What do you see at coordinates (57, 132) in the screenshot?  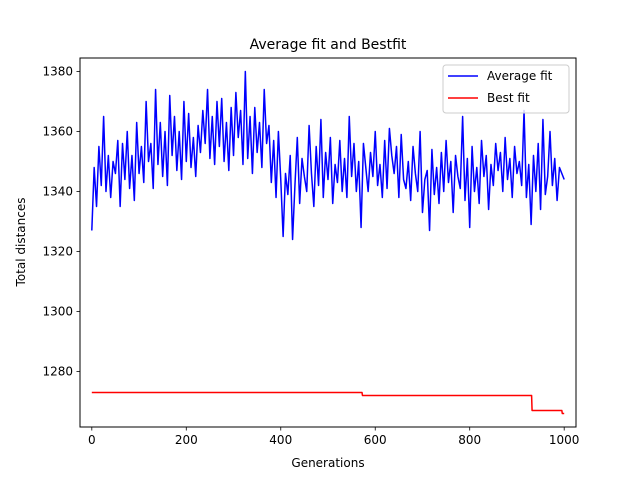 I see `y-tick-label: 1360` at bounding box center [57, 132].